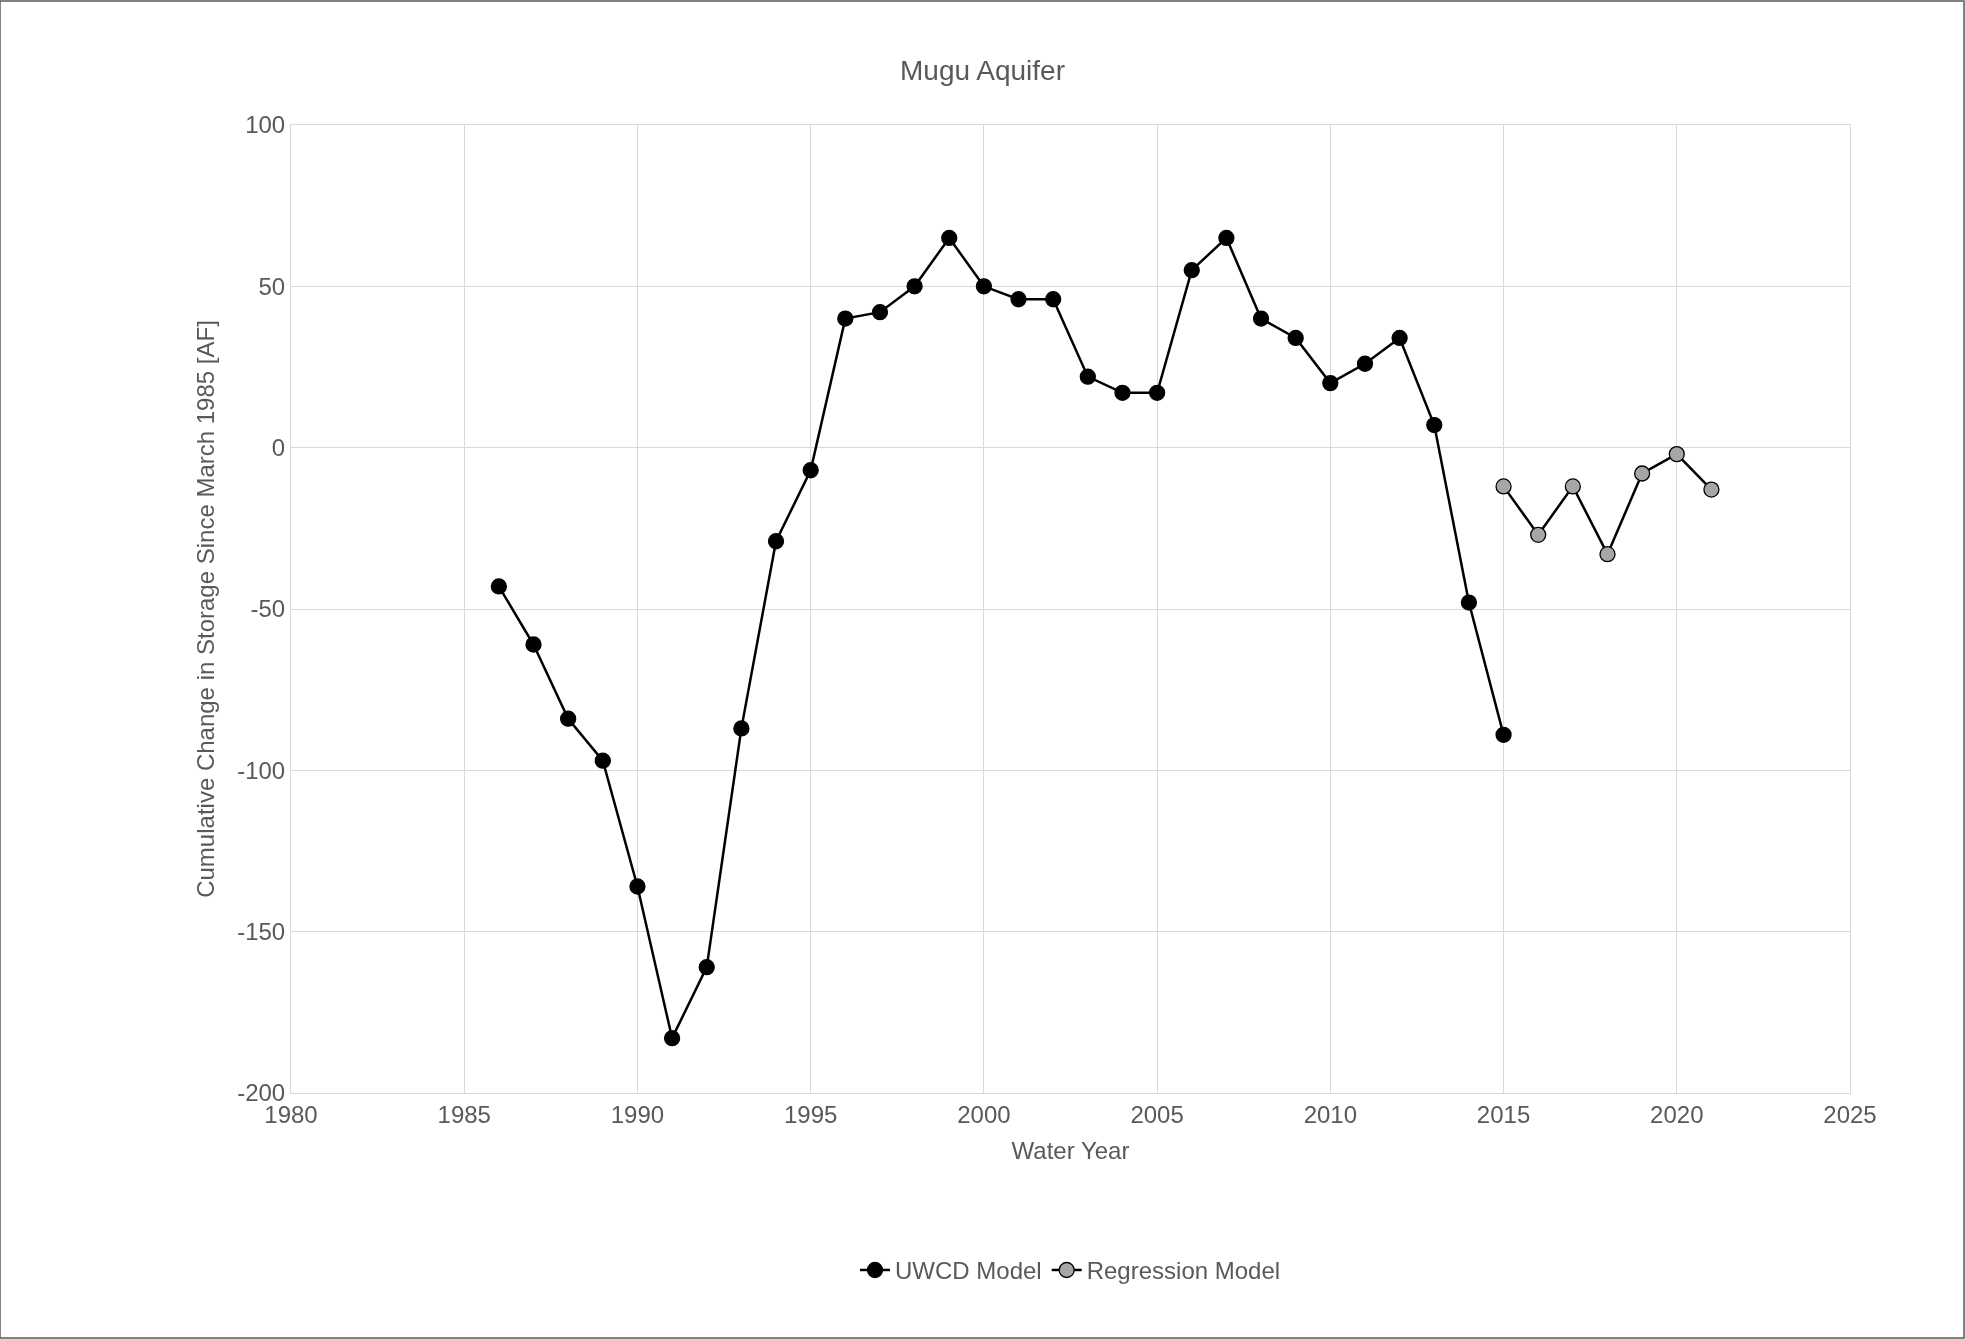 The height and width of the screenshot is (1339, 1965). What do you see at coordinates (1503, 1114) in the screenshot?
I see `x-tick-label: 2015` at bounding box center [1503, 1114].